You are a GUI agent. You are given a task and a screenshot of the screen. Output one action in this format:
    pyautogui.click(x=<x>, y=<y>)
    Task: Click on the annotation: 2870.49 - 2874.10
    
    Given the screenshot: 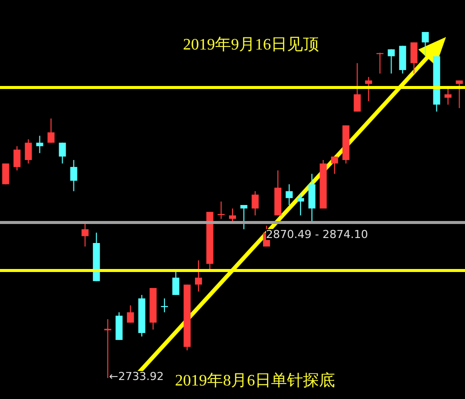 What is the action you would take?
    pyautogui.click(x=317, y=234)
    